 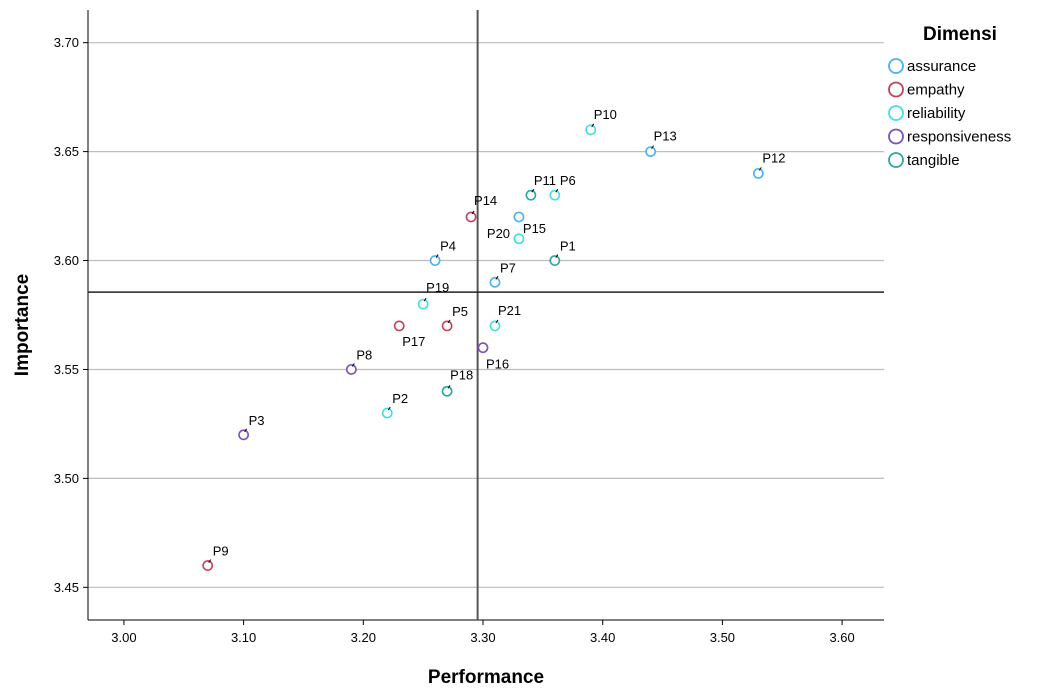 What do you see at coordinates (461, 374) in the screenshot?
I see `point-label: P18` at bounding box center [461, 374].